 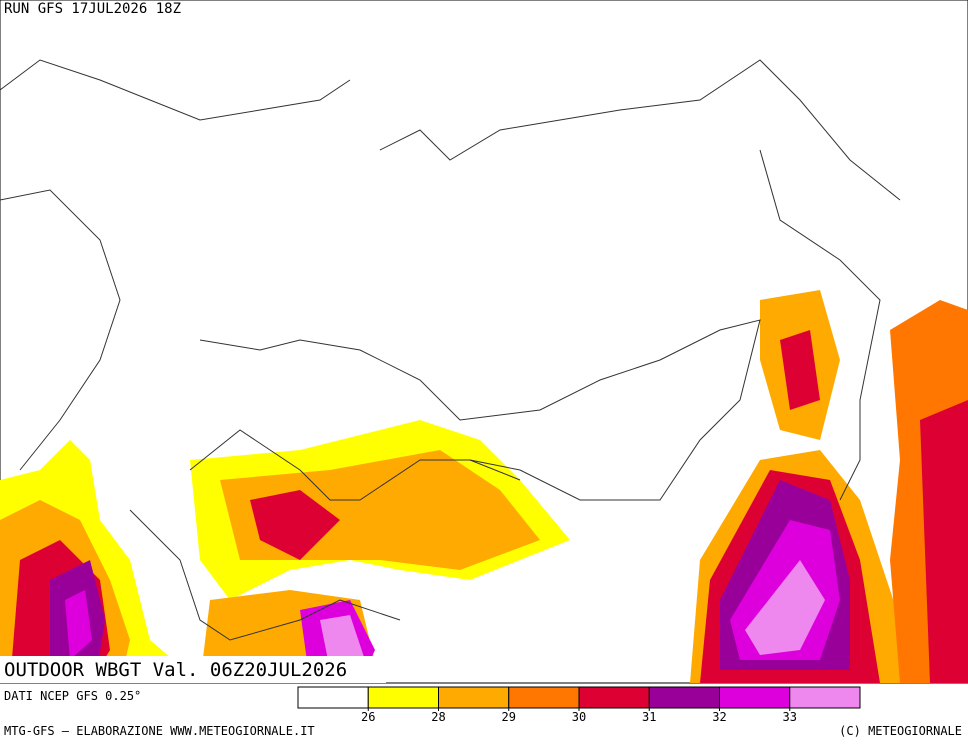 What do you see at coordinates (900, 731) in the screenshot?
I see `footer-right: (C) METEOGIORNALE` at bounding box center [900, 731].